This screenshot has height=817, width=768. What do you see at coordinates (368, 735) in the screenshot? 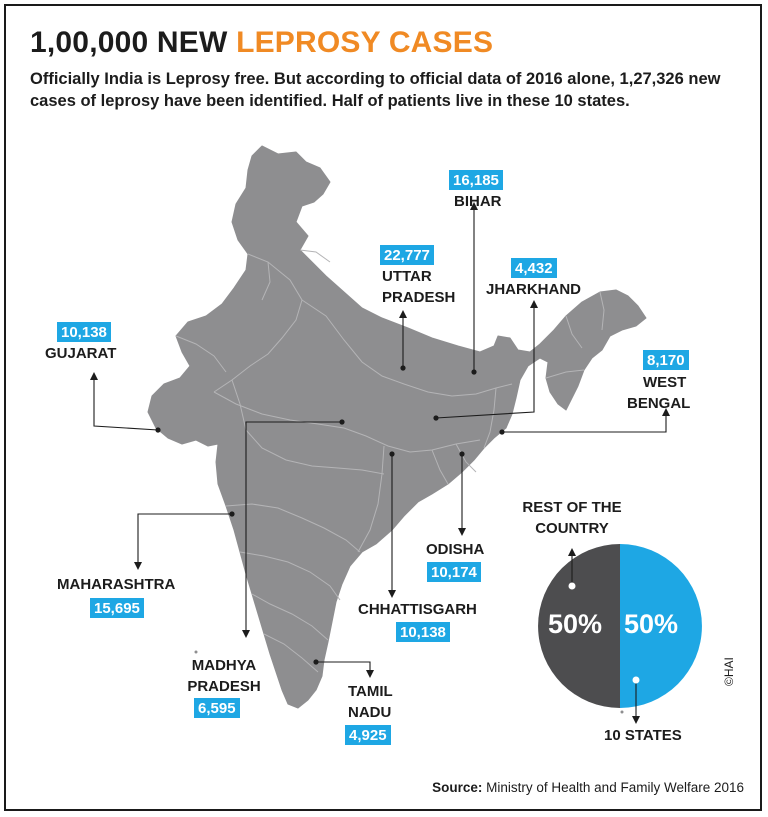
I see `tamil-nadu-cases: 4,925` at bounding box center [368, 735].